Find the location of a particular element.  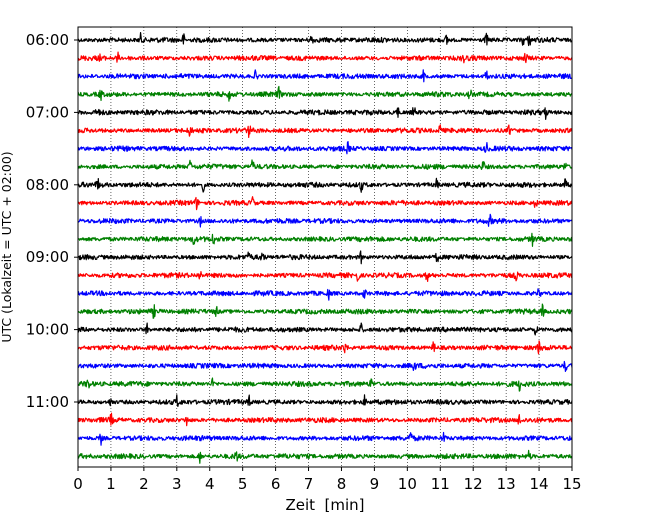

x-tick-label: 5 is located at coordinates (243, 484).